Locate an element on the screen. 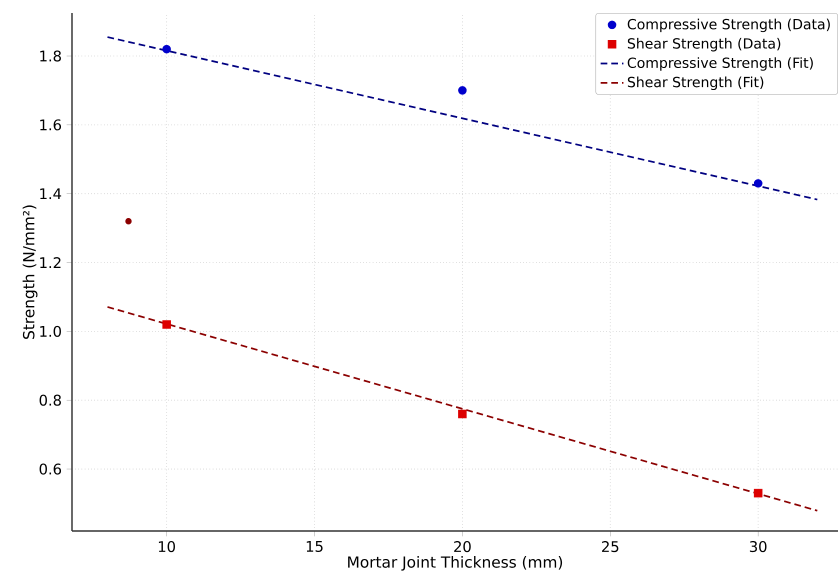  legend-label: Shear Strength (Fit) is located at coordinates (696, 83).